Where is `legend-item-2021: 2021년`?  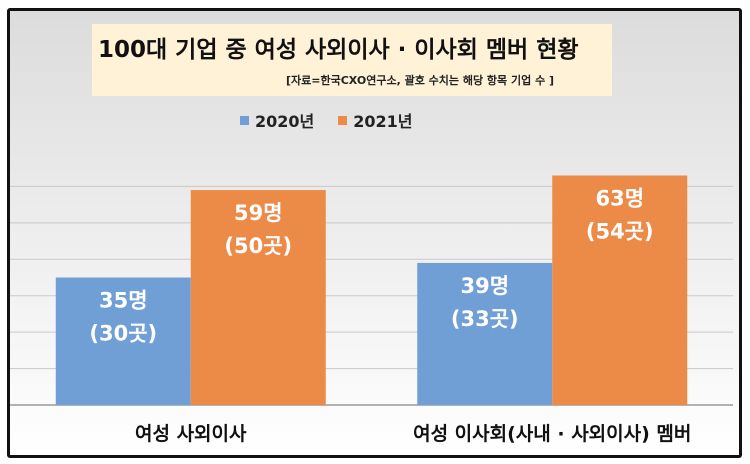 legend-item-2021: 2021년 is located at coordinates (375, 120).